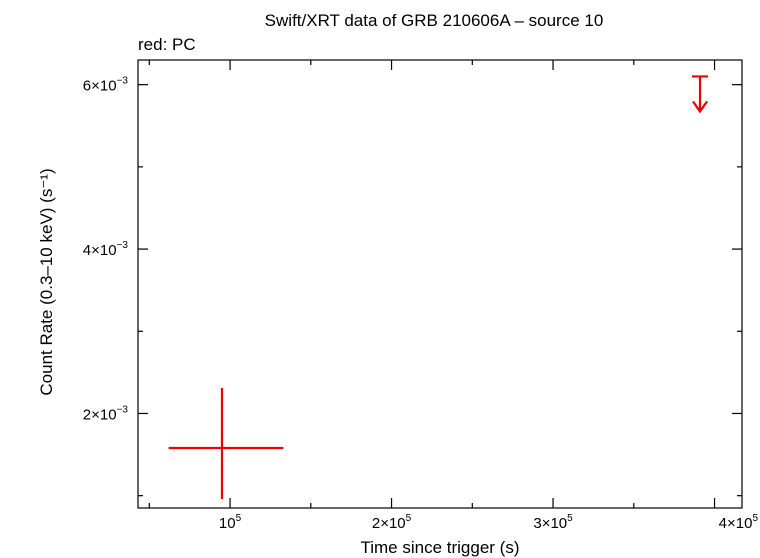 This screenshot has height=558, width=760. Describe the element at coordinates (106, 413) in the screenshot. I see `y-tick-label: 2×10⁻³` at that location.